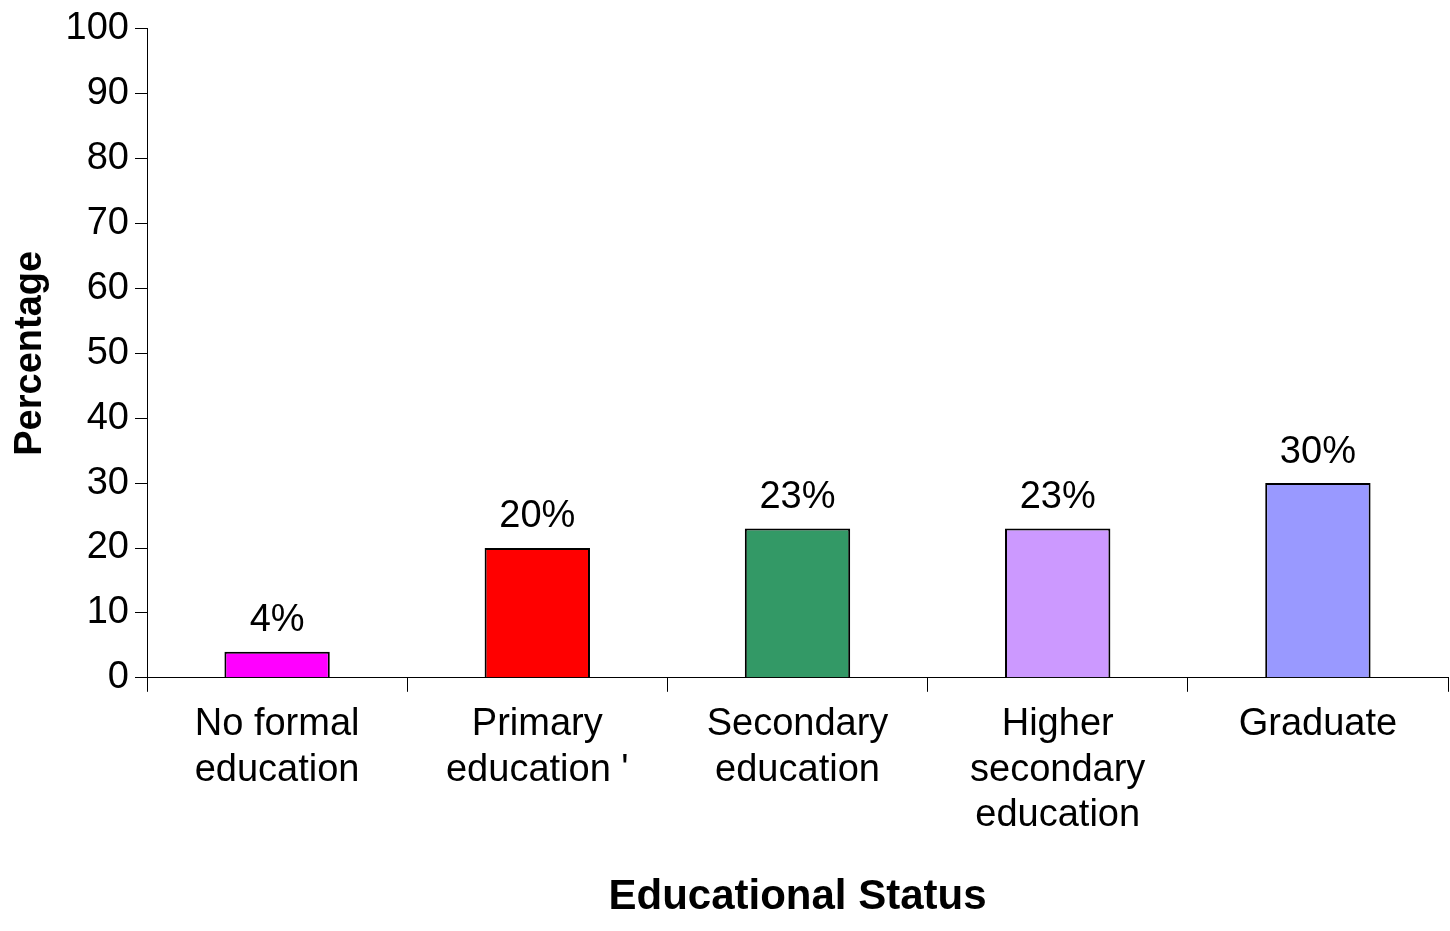 The height and width of the screenshot is (931, 1450). I want to click on x-axis-title: Educational Status, so click(797, 895).